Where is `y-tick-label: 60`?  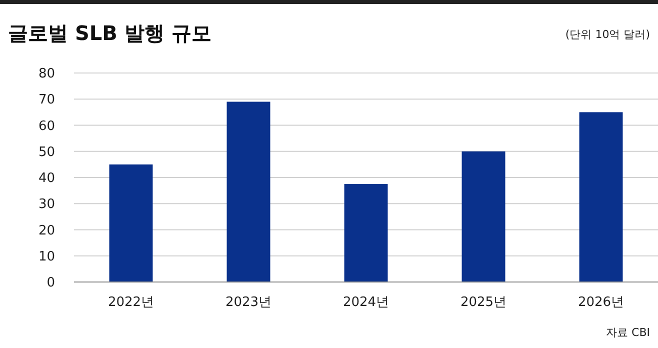 y-tick-label: 60 is located at coordinates (46, 126).